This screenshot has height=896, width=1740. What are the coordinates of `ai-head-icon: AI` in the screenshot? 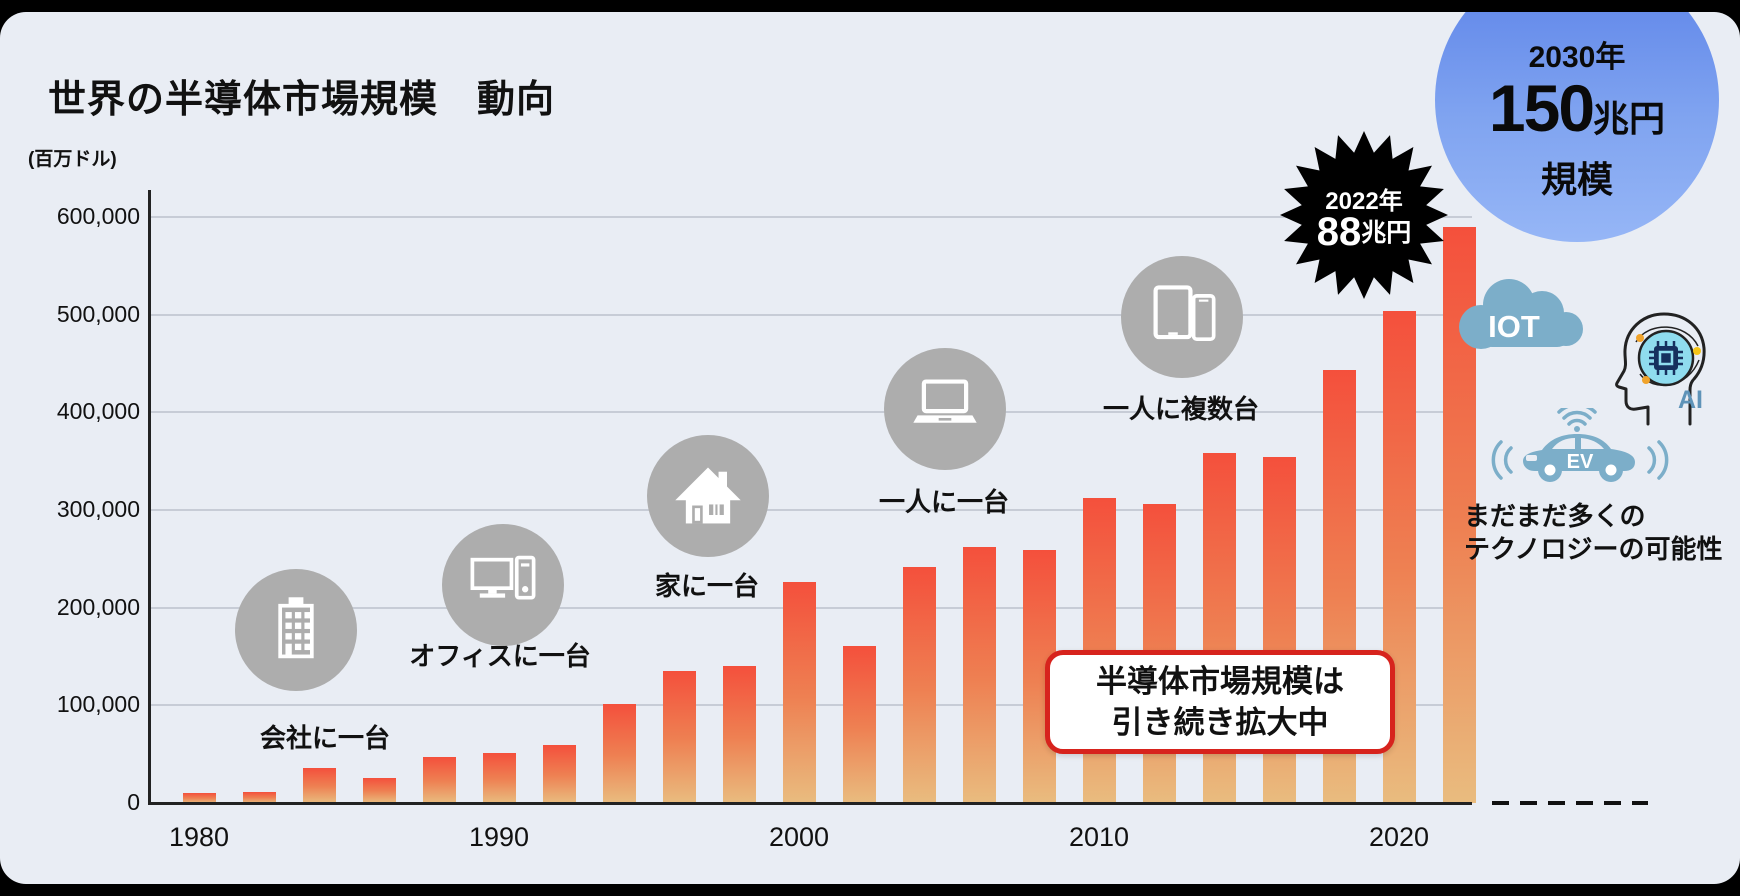 It's located at (1660, 369).